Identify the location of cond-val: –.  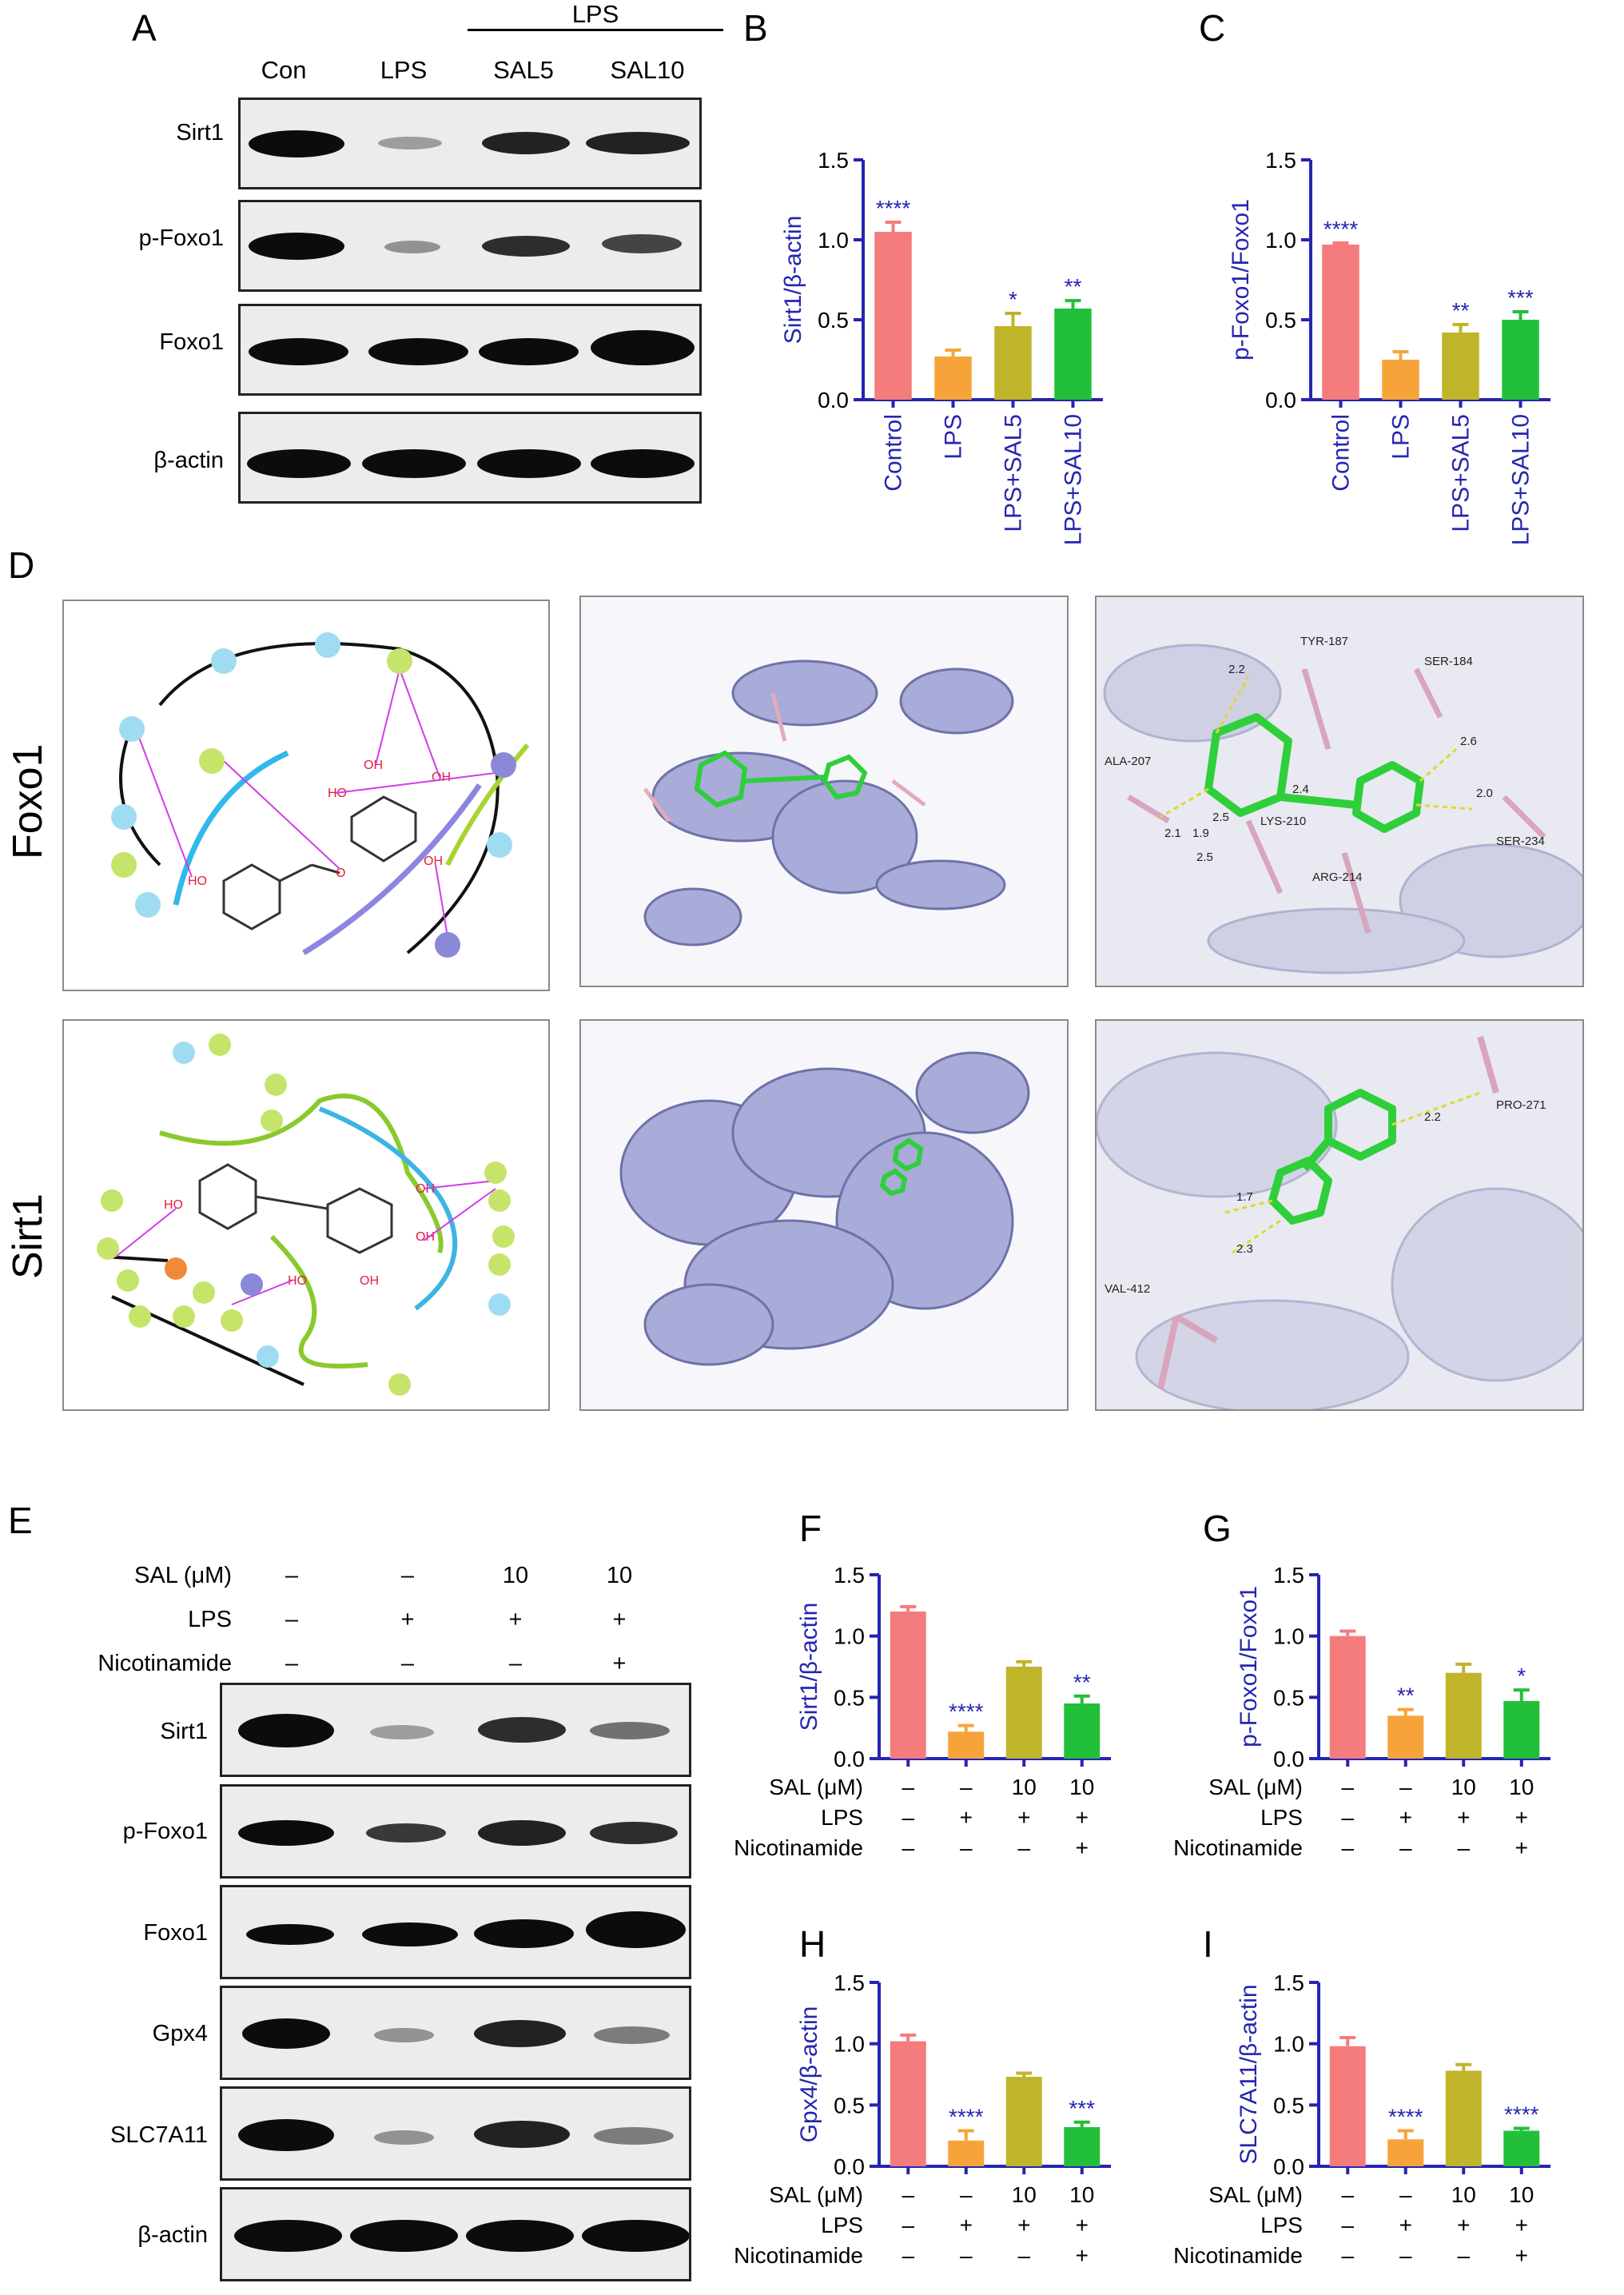
(292, 1619).